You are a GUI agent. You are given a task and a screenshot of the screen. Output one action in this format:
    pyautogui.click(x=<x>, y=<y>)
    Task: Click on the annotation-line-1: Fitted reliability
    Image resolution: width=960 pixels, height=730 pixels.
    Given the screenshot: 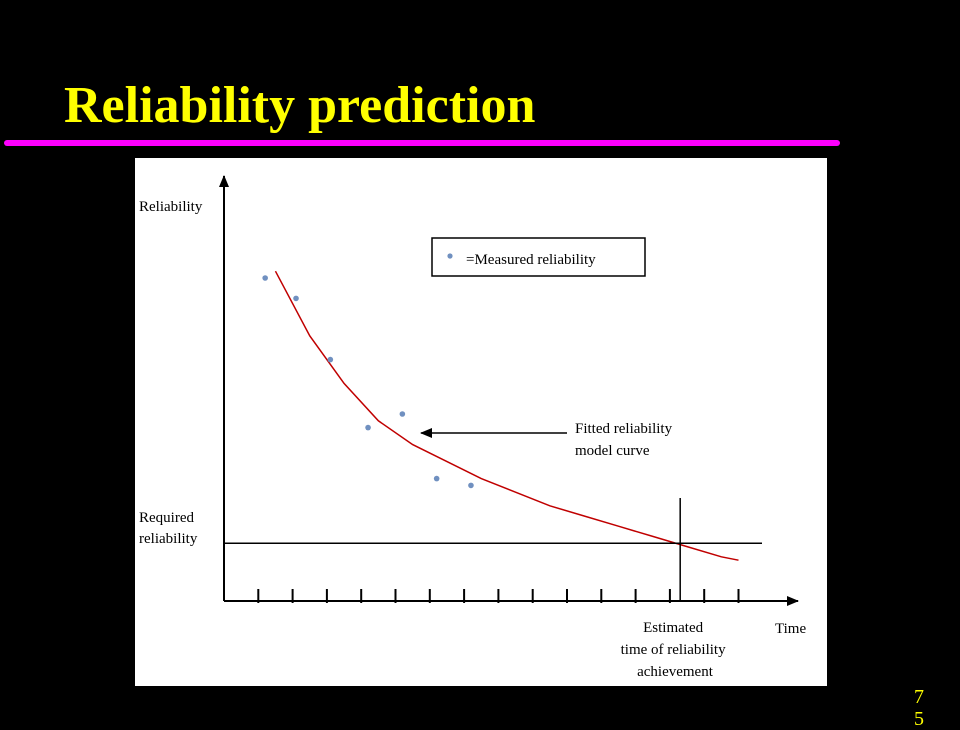 What is the action you would take?
    pyautogui.click(x=624, y=429)
    